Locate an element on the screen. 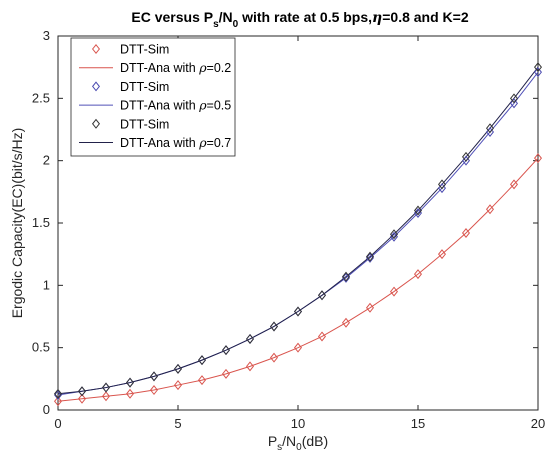 Image resolution: width=550 pixels, height=476 pixels. x-tick-label: 5 is located at coordinates (177, 423).